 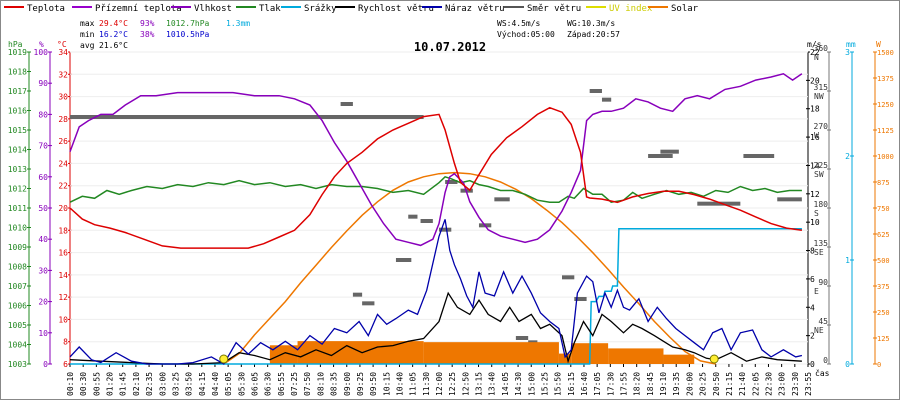 I want to click on time-tick-label: 06:30, so click(x=268, y=384).